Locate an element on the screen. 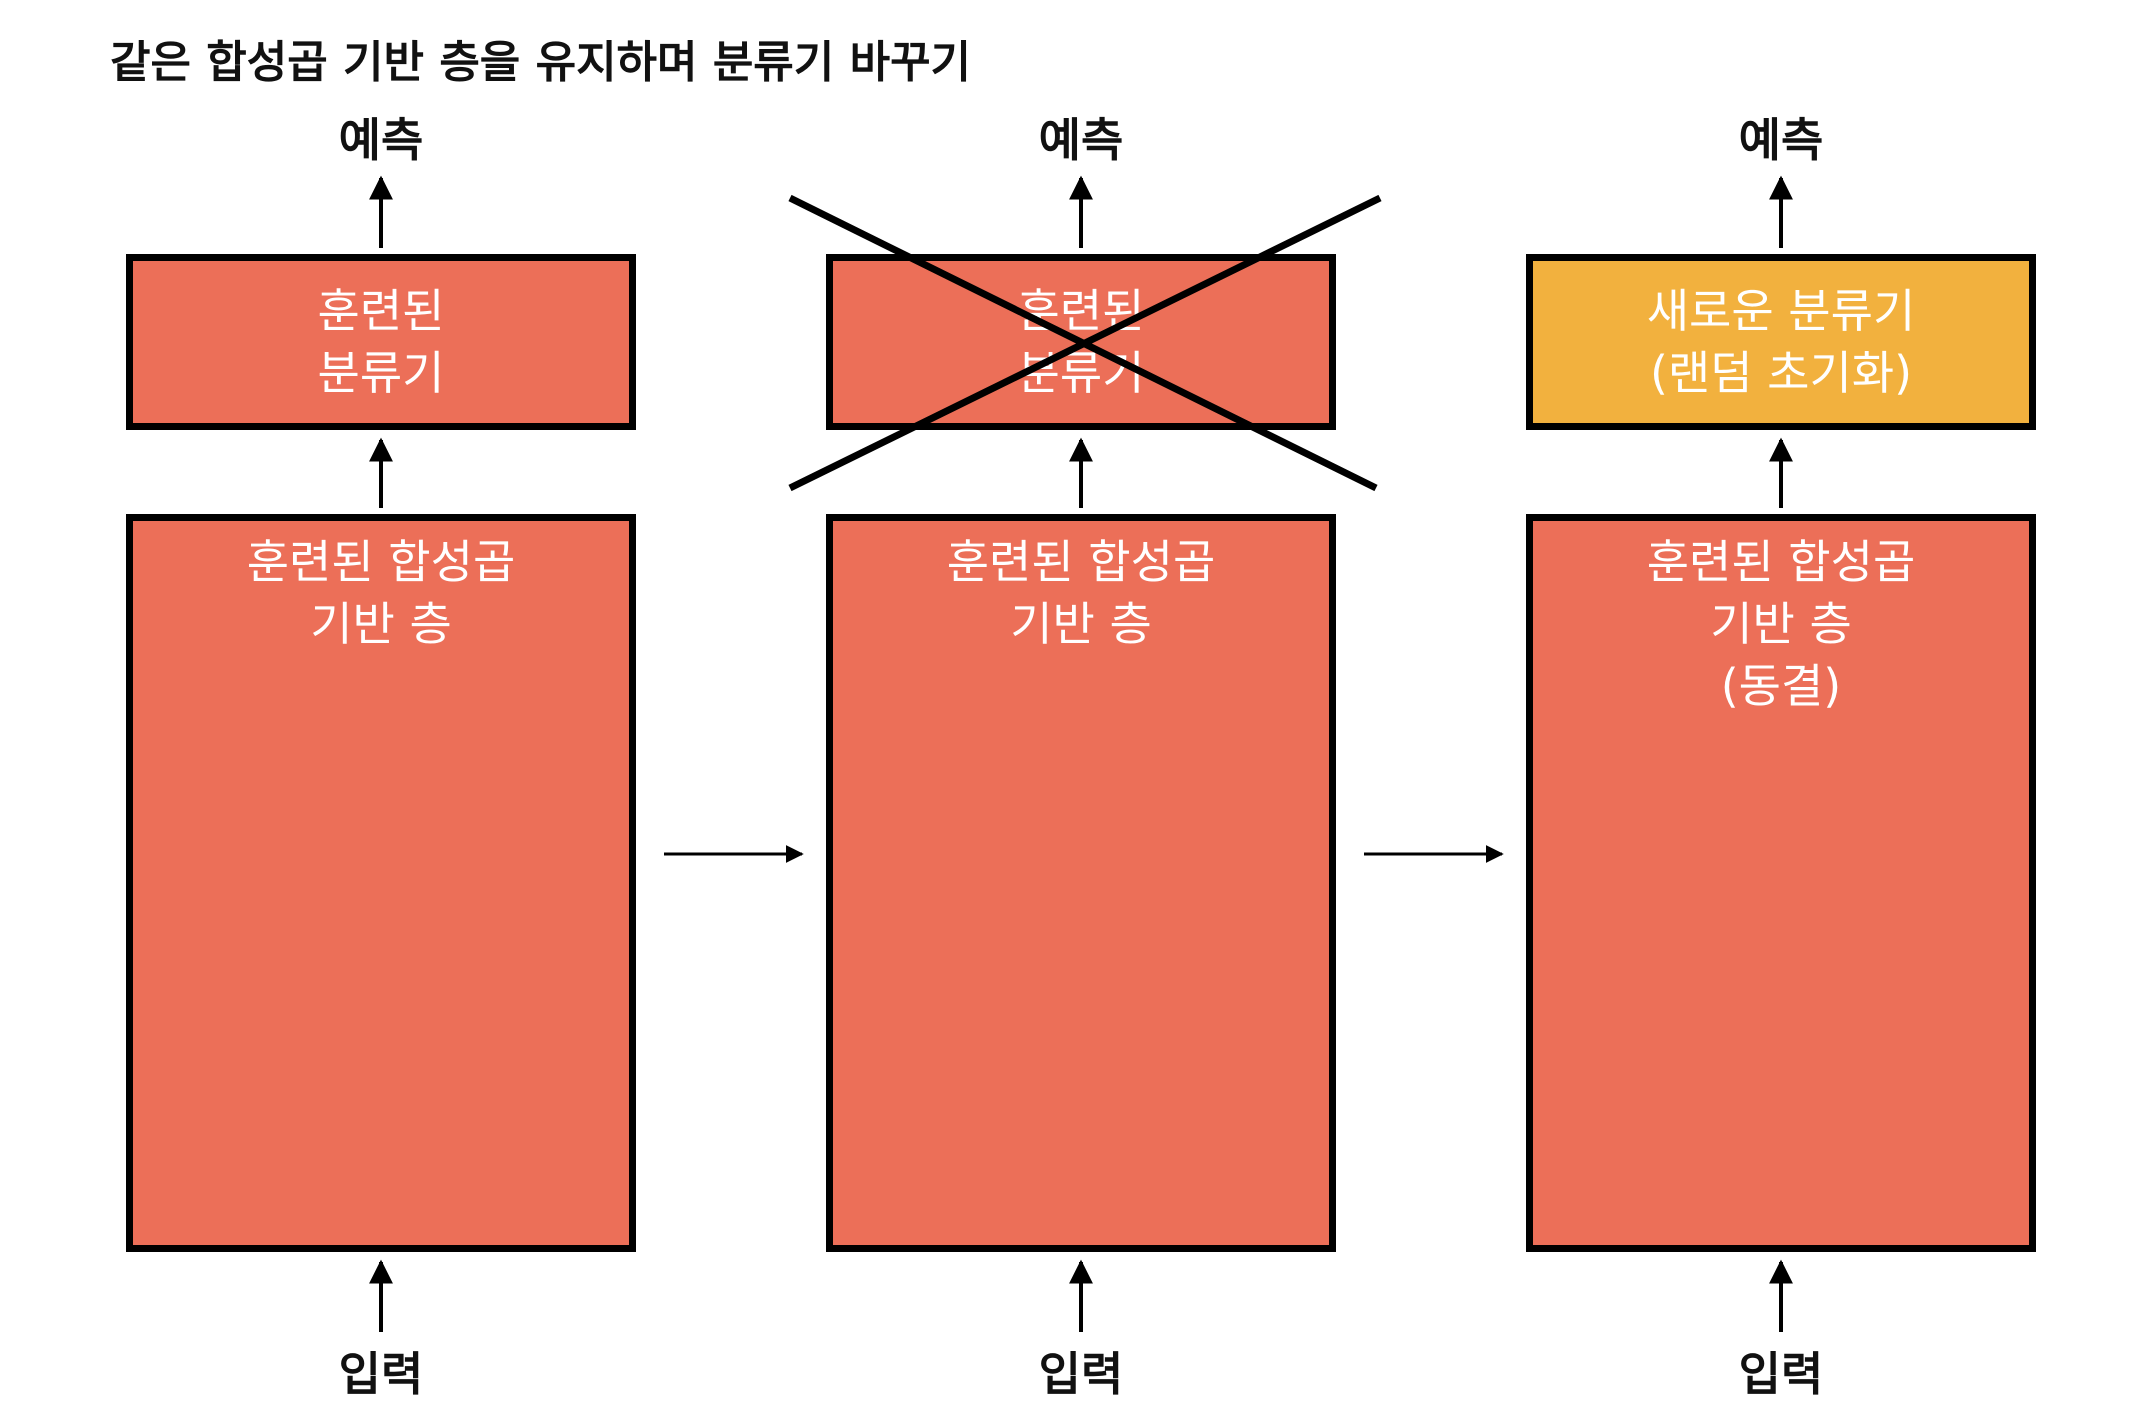 The height and width of the screenshot is (1404, 2144). cross-out-icon is located at coordinates (1085, 343).